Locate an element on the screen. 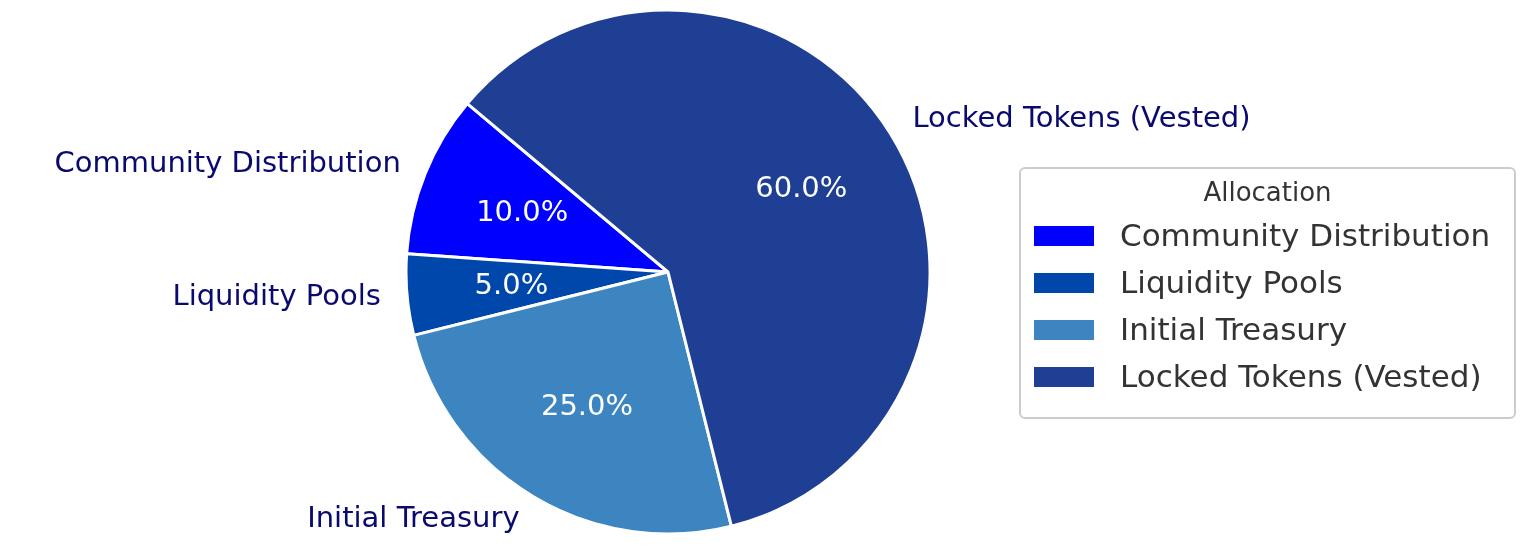  data-label: 5.0% is located at coordinates (511, 283).